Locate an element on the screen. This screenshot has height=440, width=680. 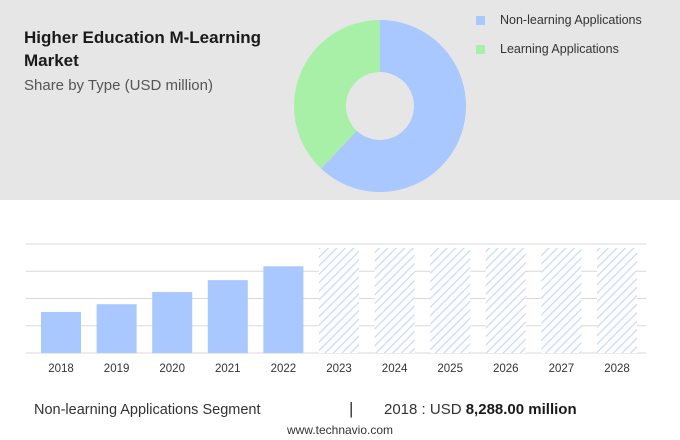
legend-label-non-learning: Non-learning Applications is located at coordinates (571, 20).